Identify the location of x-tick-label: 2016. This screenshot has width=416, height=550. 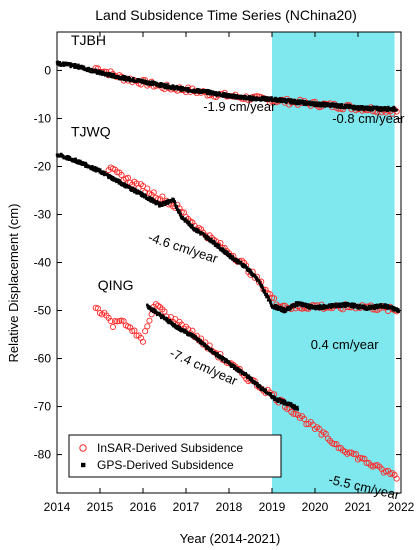
(143, 507).